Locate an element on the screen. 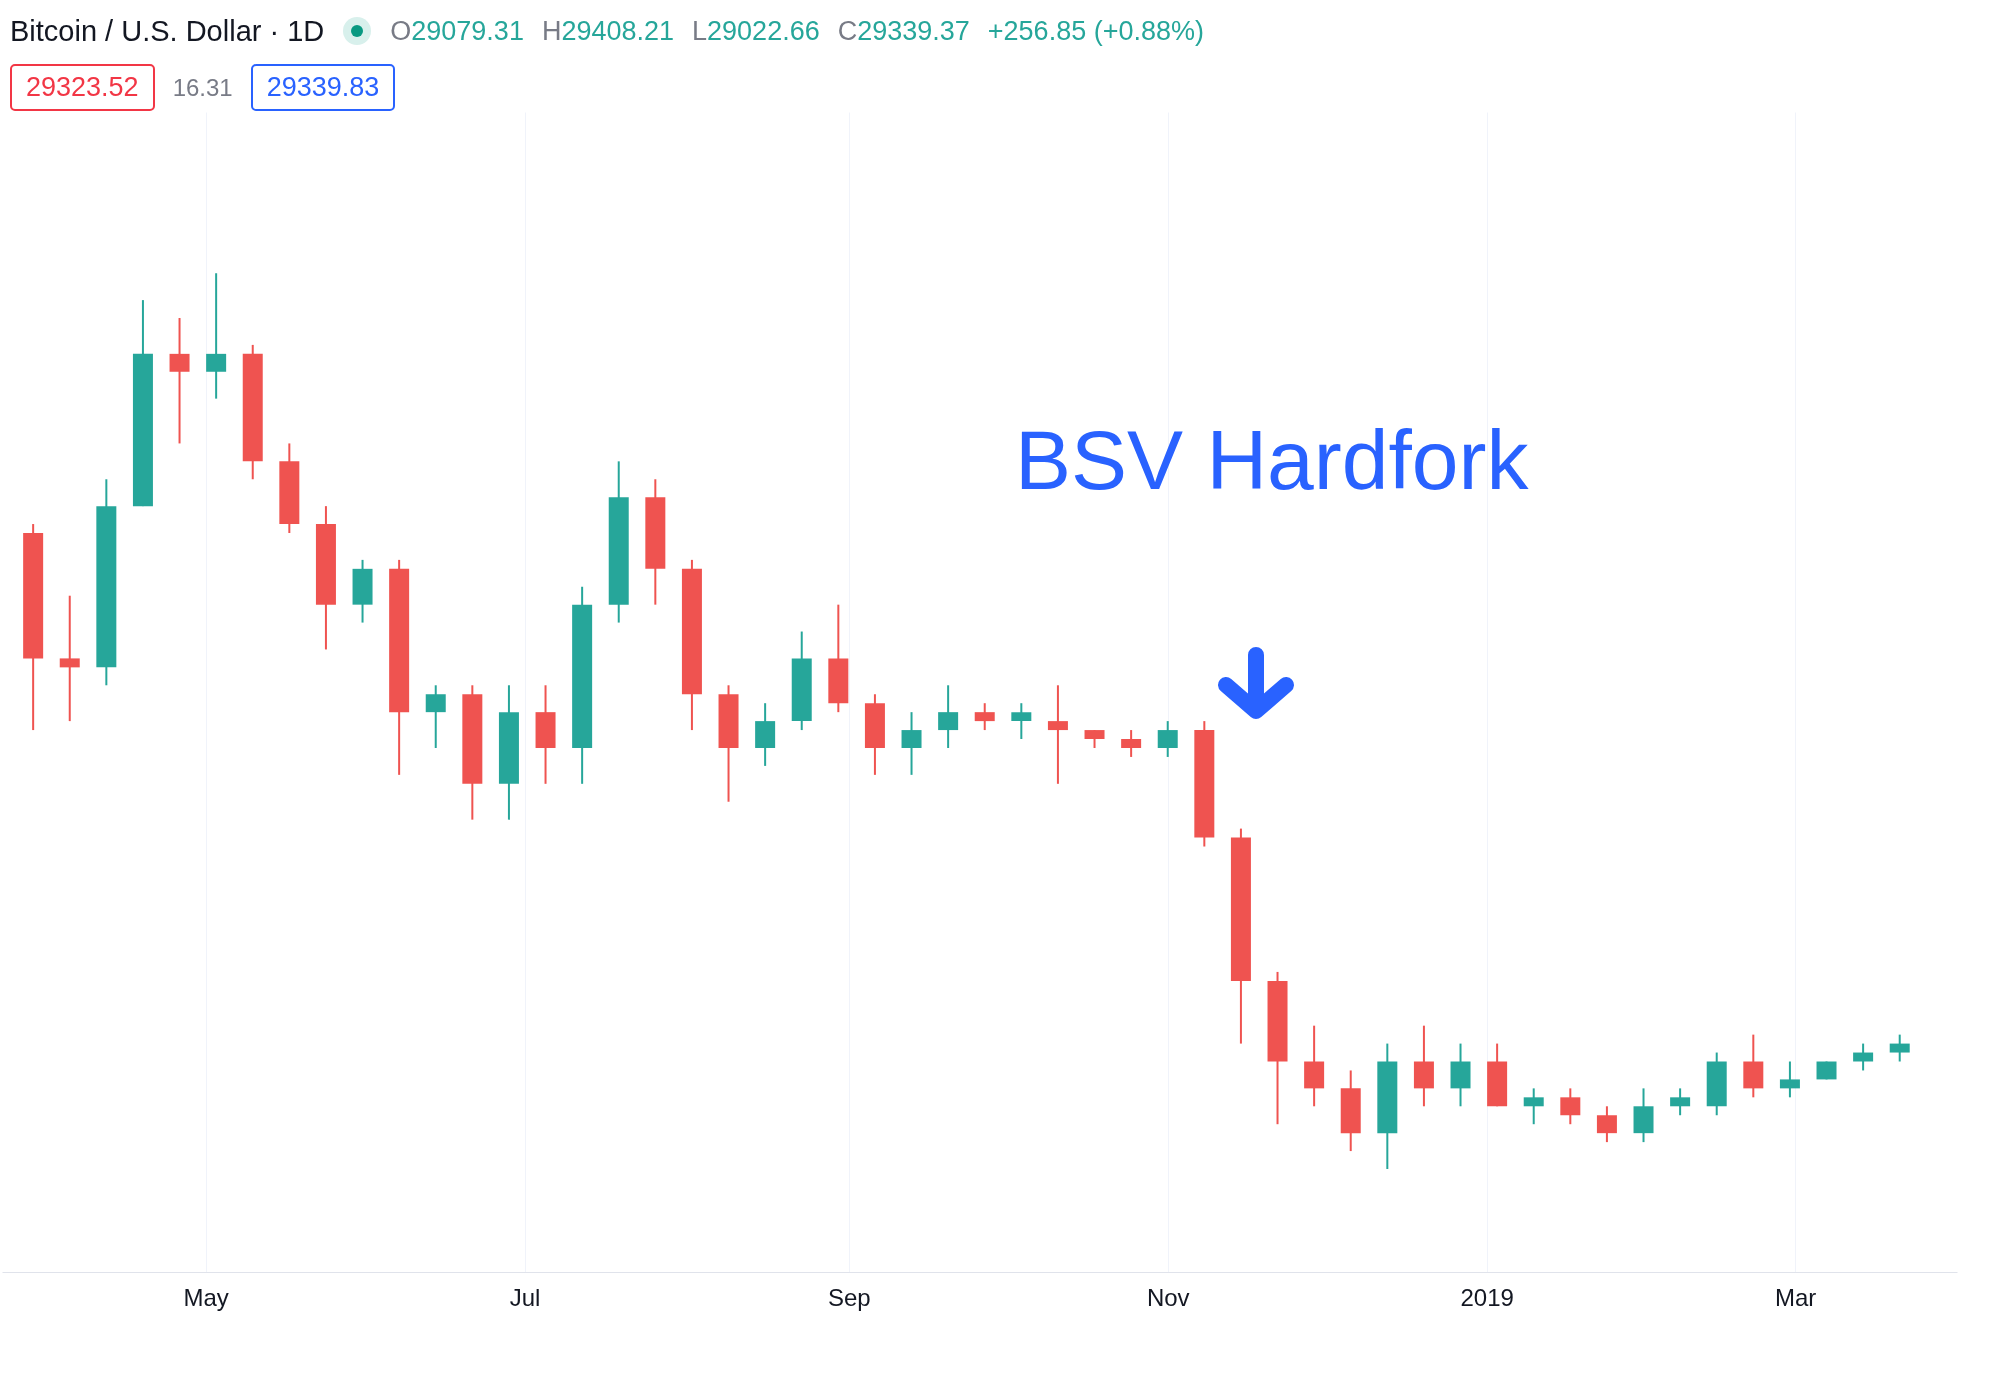 Image resolution: width=1999 pixels, height=1388 pixels. text: 29339.83 is located at coordinates (323, 87).